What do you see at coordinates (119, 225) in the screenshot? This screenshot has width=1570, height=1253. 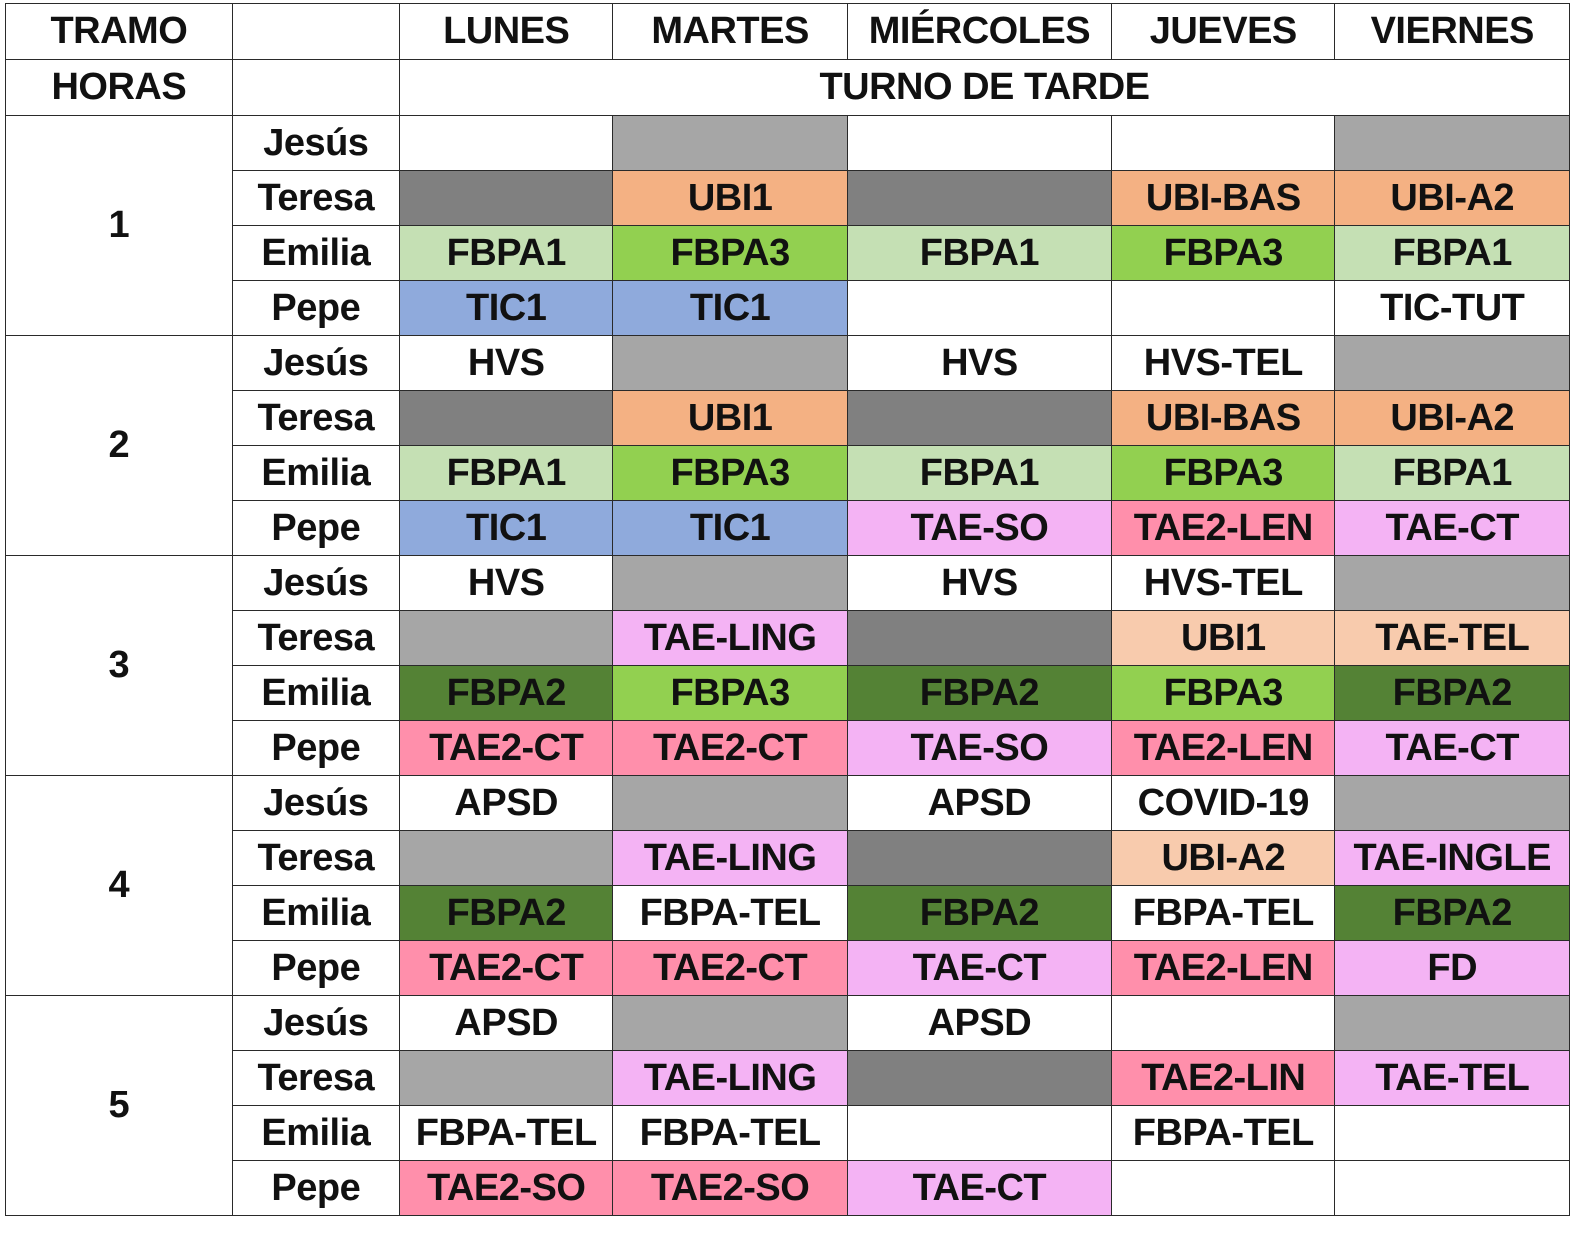 I see `tramo-label: 1` at bounding box center [119, 225].